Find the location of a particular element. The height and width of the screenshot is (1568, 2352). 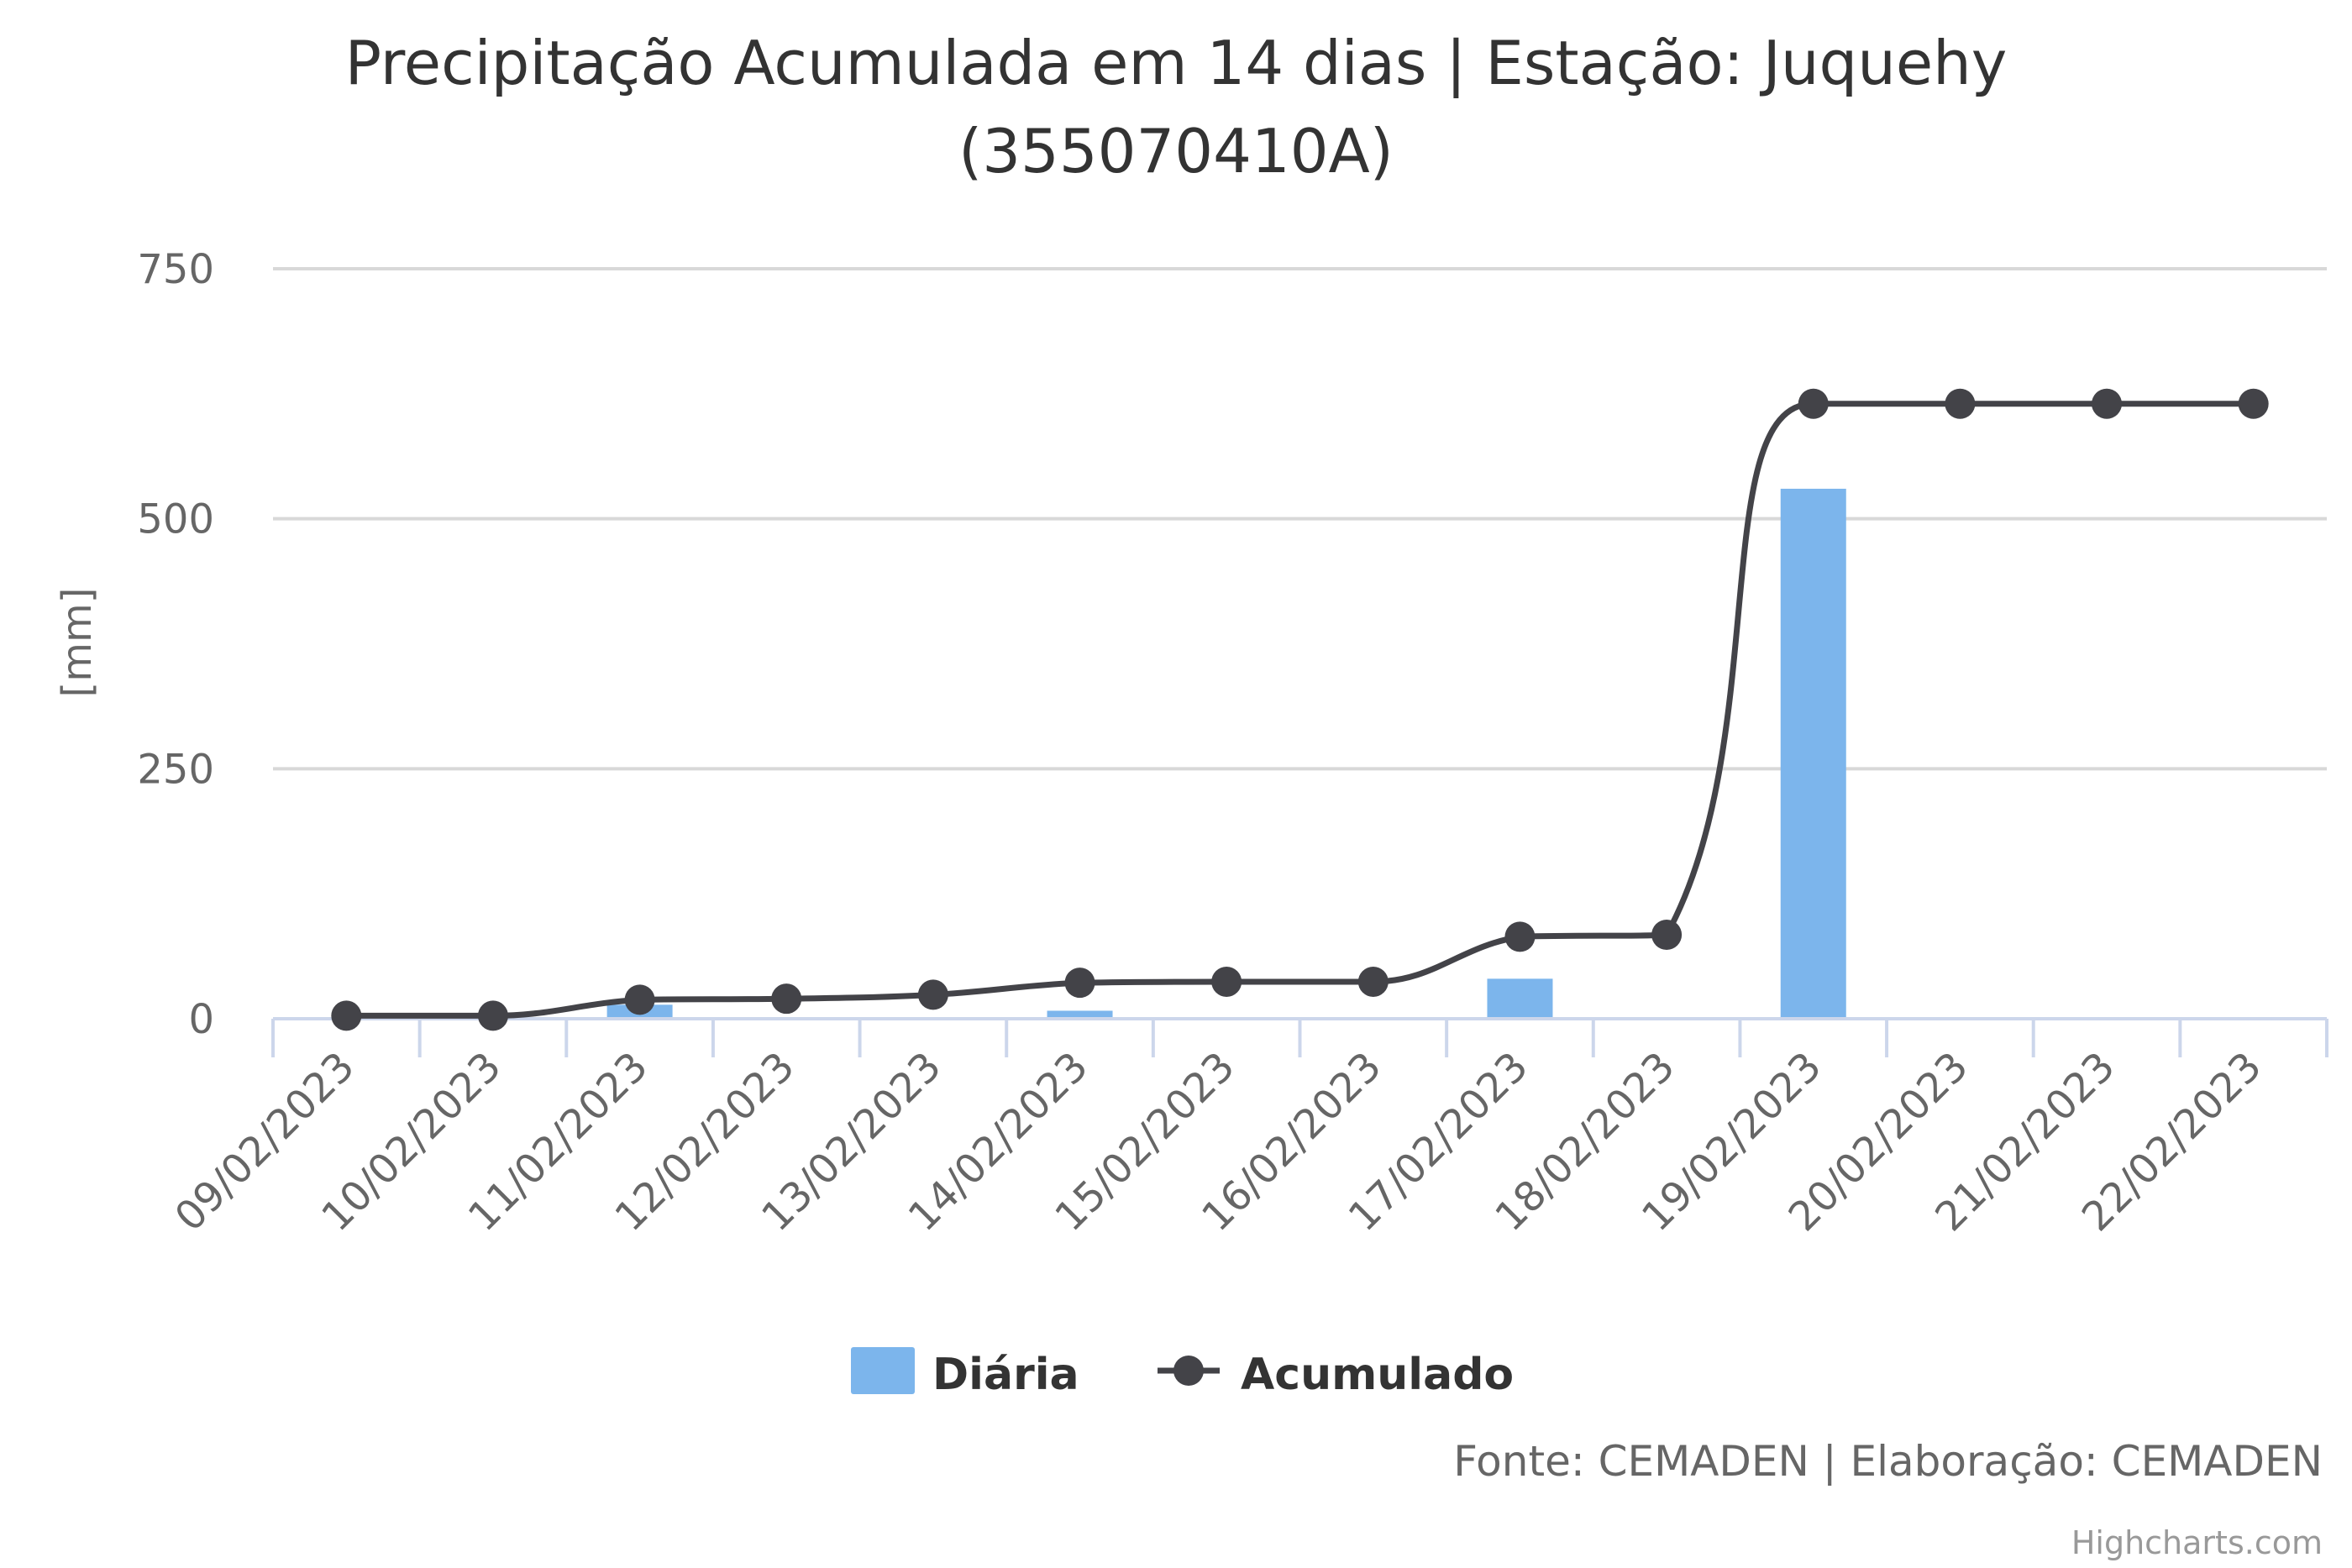

chart-title-line-2: (355070410A) is located at coordinates (1176, 151).